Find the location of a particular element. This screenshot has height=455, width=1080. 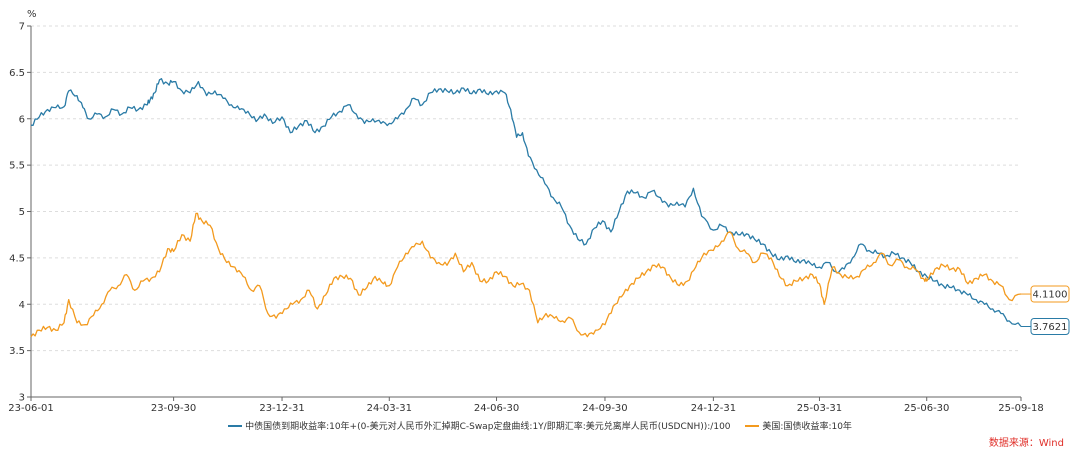

end-value-label: 3.7621 is located at coordinates (1050, 327).